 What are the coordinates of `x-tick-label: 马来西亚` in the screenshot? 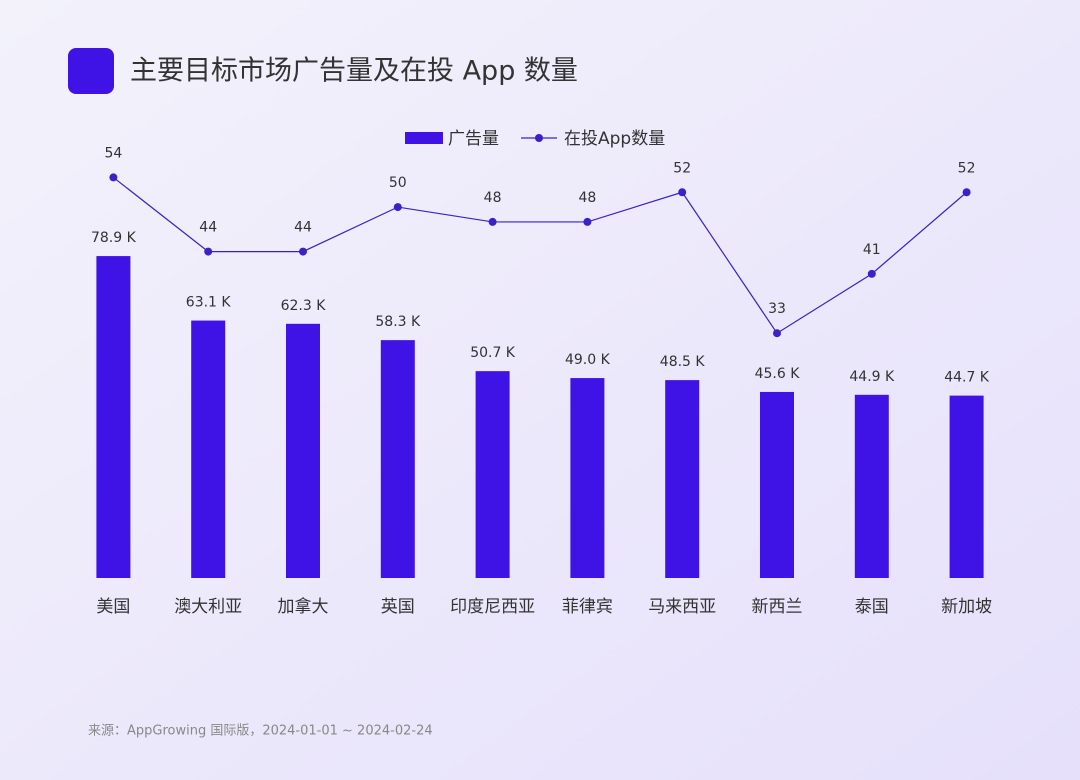 It's located at (682, 607).